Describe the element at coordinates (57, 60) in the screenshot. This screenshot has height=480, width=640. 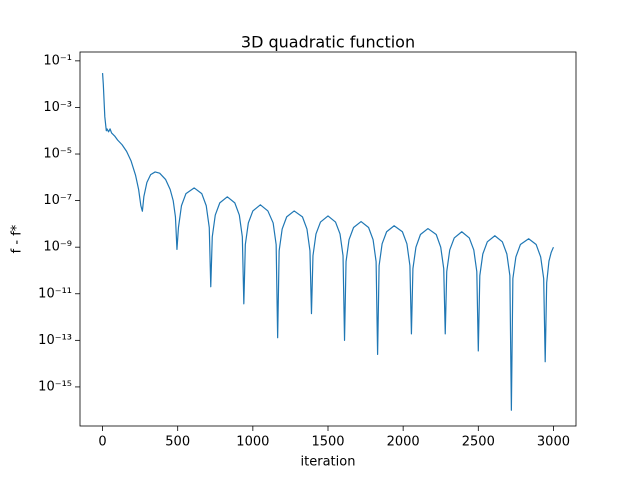
I see `y-tick-label: 10⁻¹` at that location.